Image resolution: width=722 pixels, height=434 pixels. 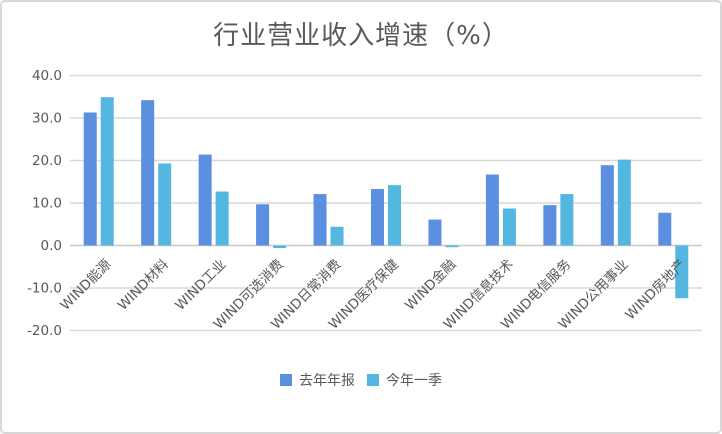 What do you see at coordinates (327, 381) in the screenshot?
I see `legend-label-last-year-annual: 去年年报` at bounding box center [327, 381].